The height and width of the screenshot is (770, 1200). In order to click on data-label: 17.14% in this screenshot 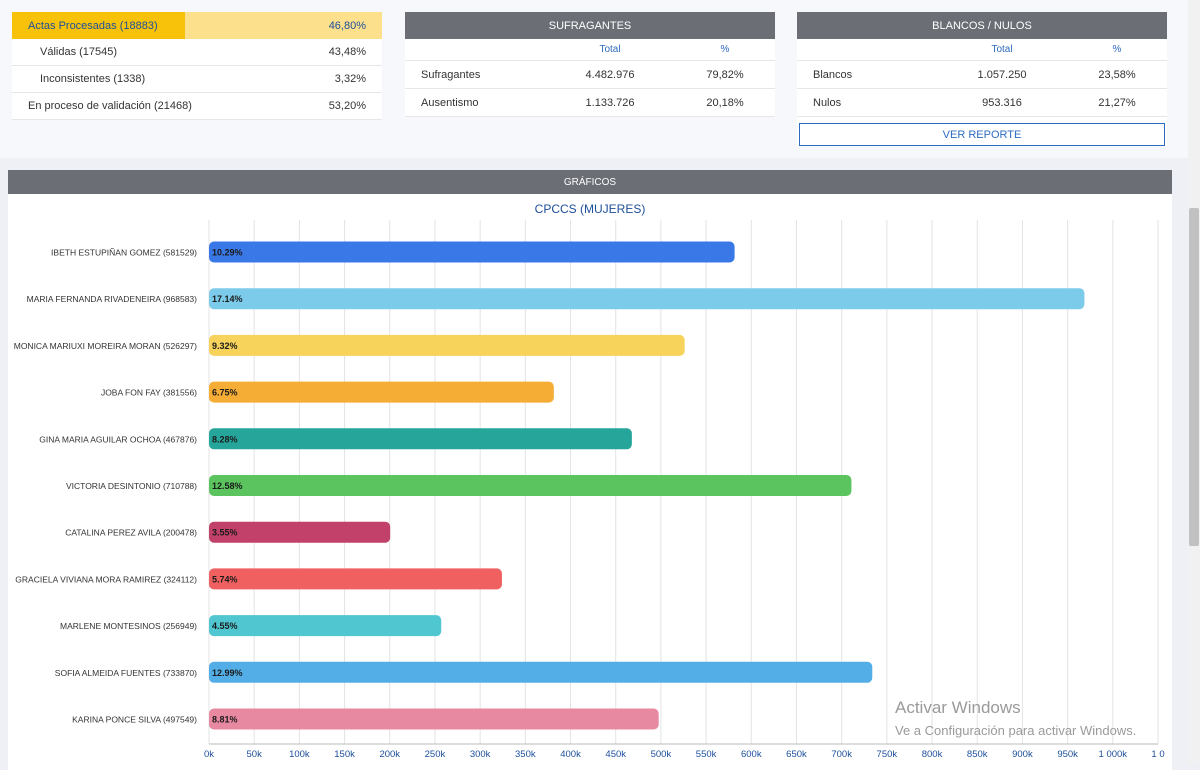, I will do `click(227, 299)`.